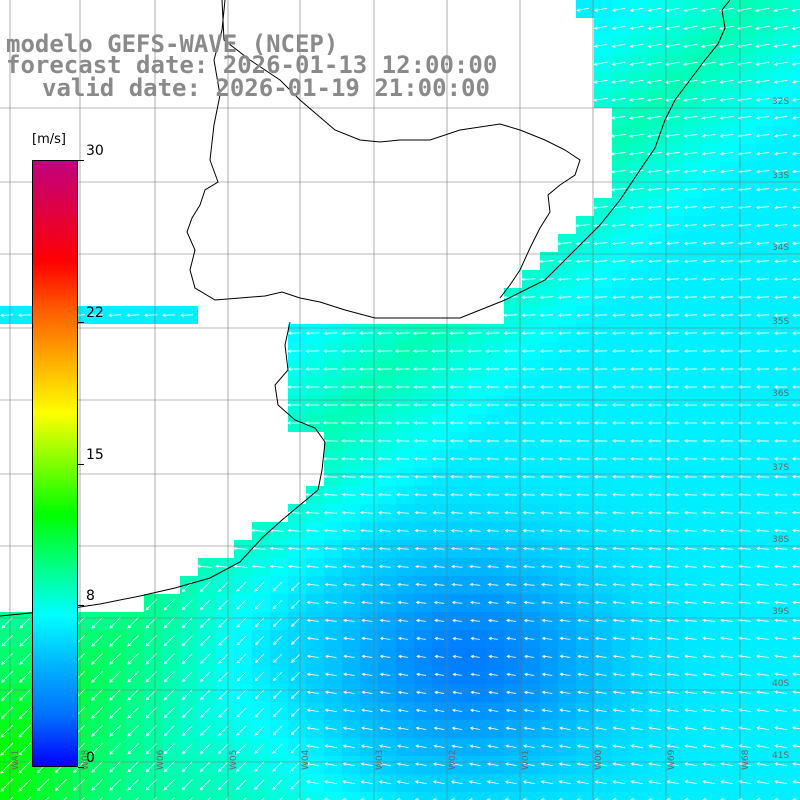 This screenshot has height=800, width=800. What do you see at coordinates (780, 248) in the screenshot?
I see `lat-label: 34S` at bounding box center [780, 248].